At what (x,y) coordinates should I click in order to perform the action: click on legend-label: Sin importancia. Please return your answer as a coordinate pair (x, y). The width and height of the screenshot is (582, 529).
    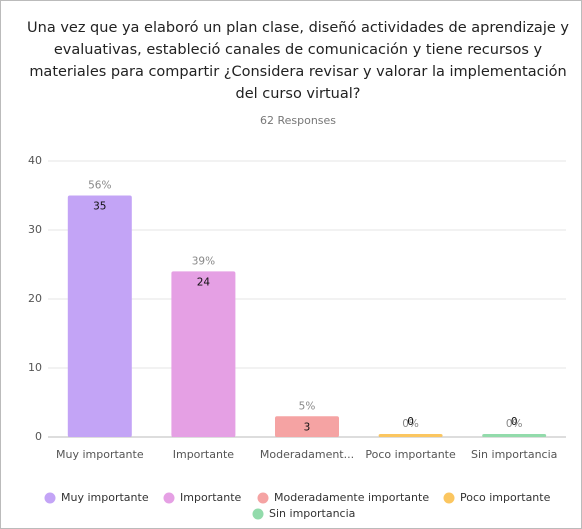
    Looking at the image, I should click on (312, 513).